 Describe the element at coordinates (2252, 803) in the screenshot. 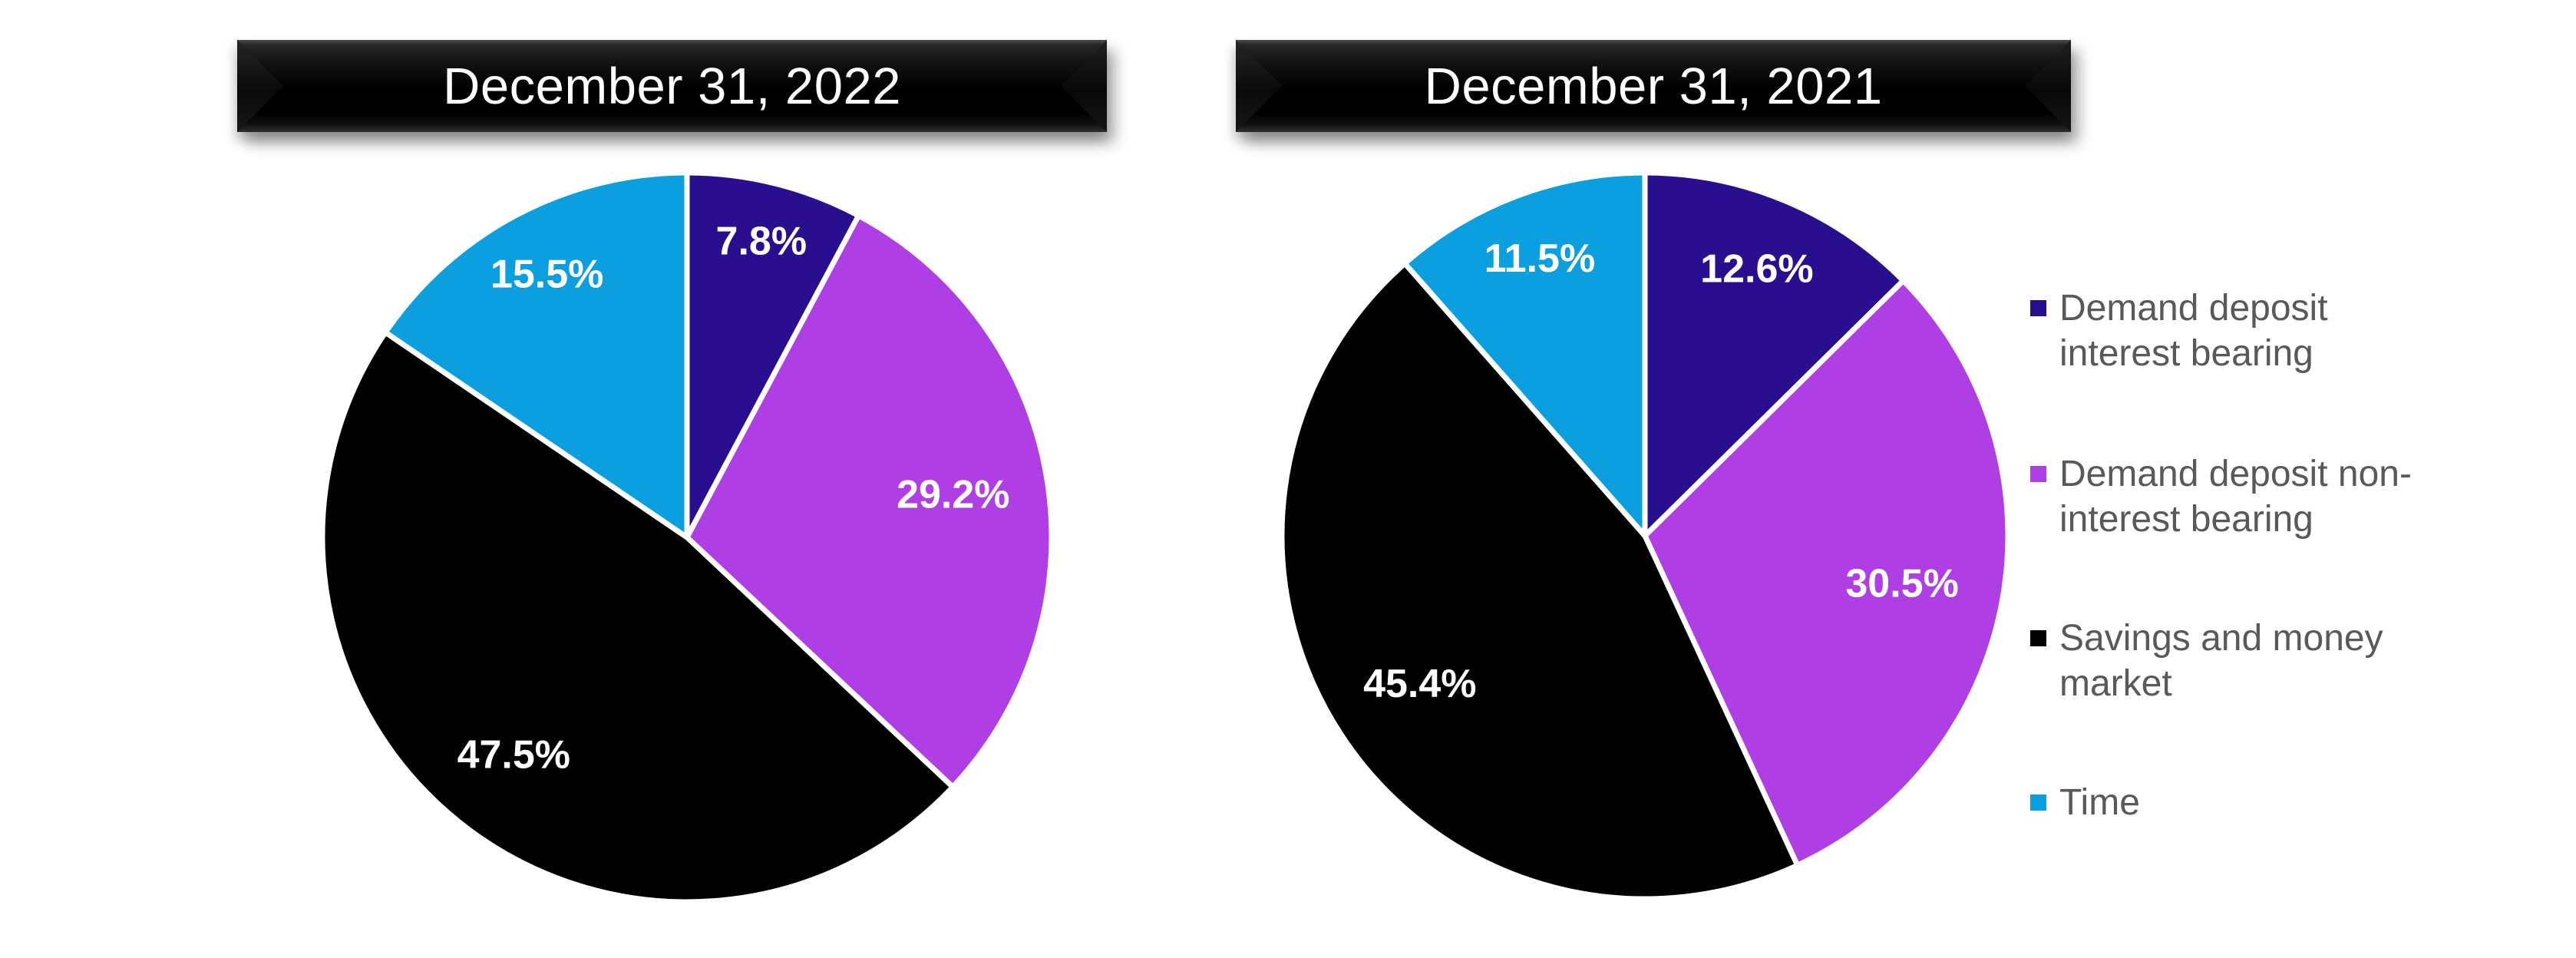

I see `legend-item-time: Time` at that location.